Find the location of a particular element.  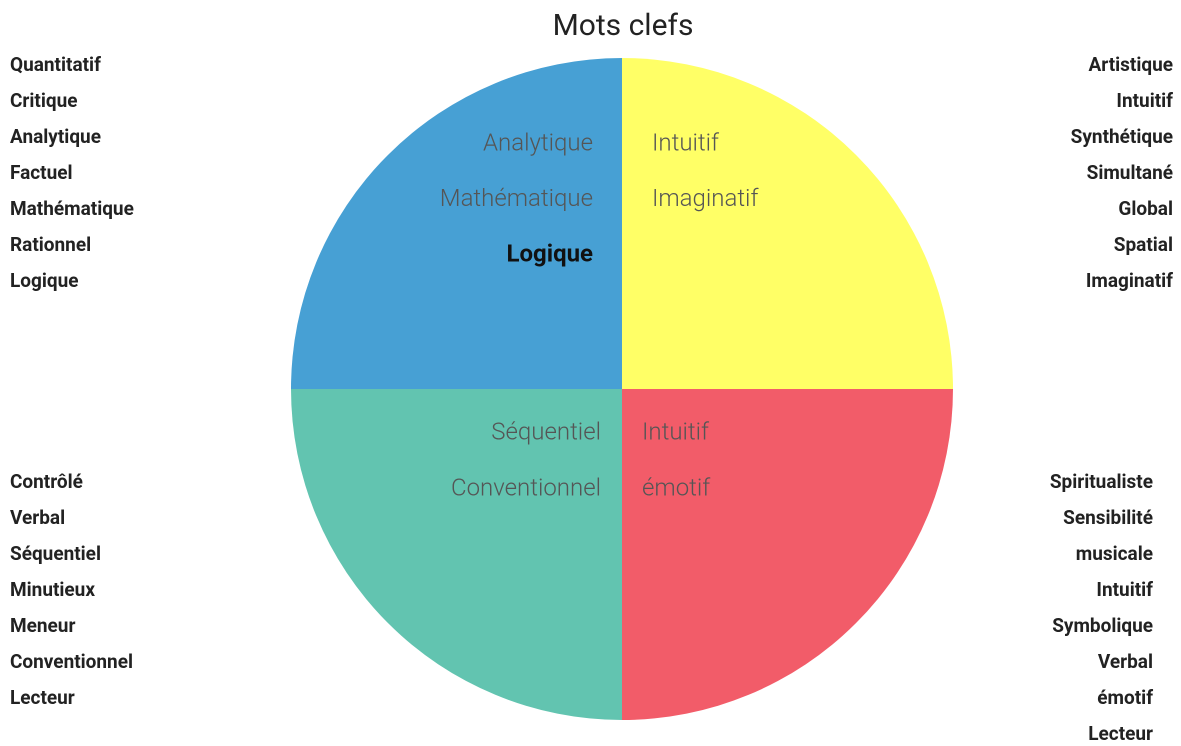

keyword: Meneur is located at coordinates (42, 625).